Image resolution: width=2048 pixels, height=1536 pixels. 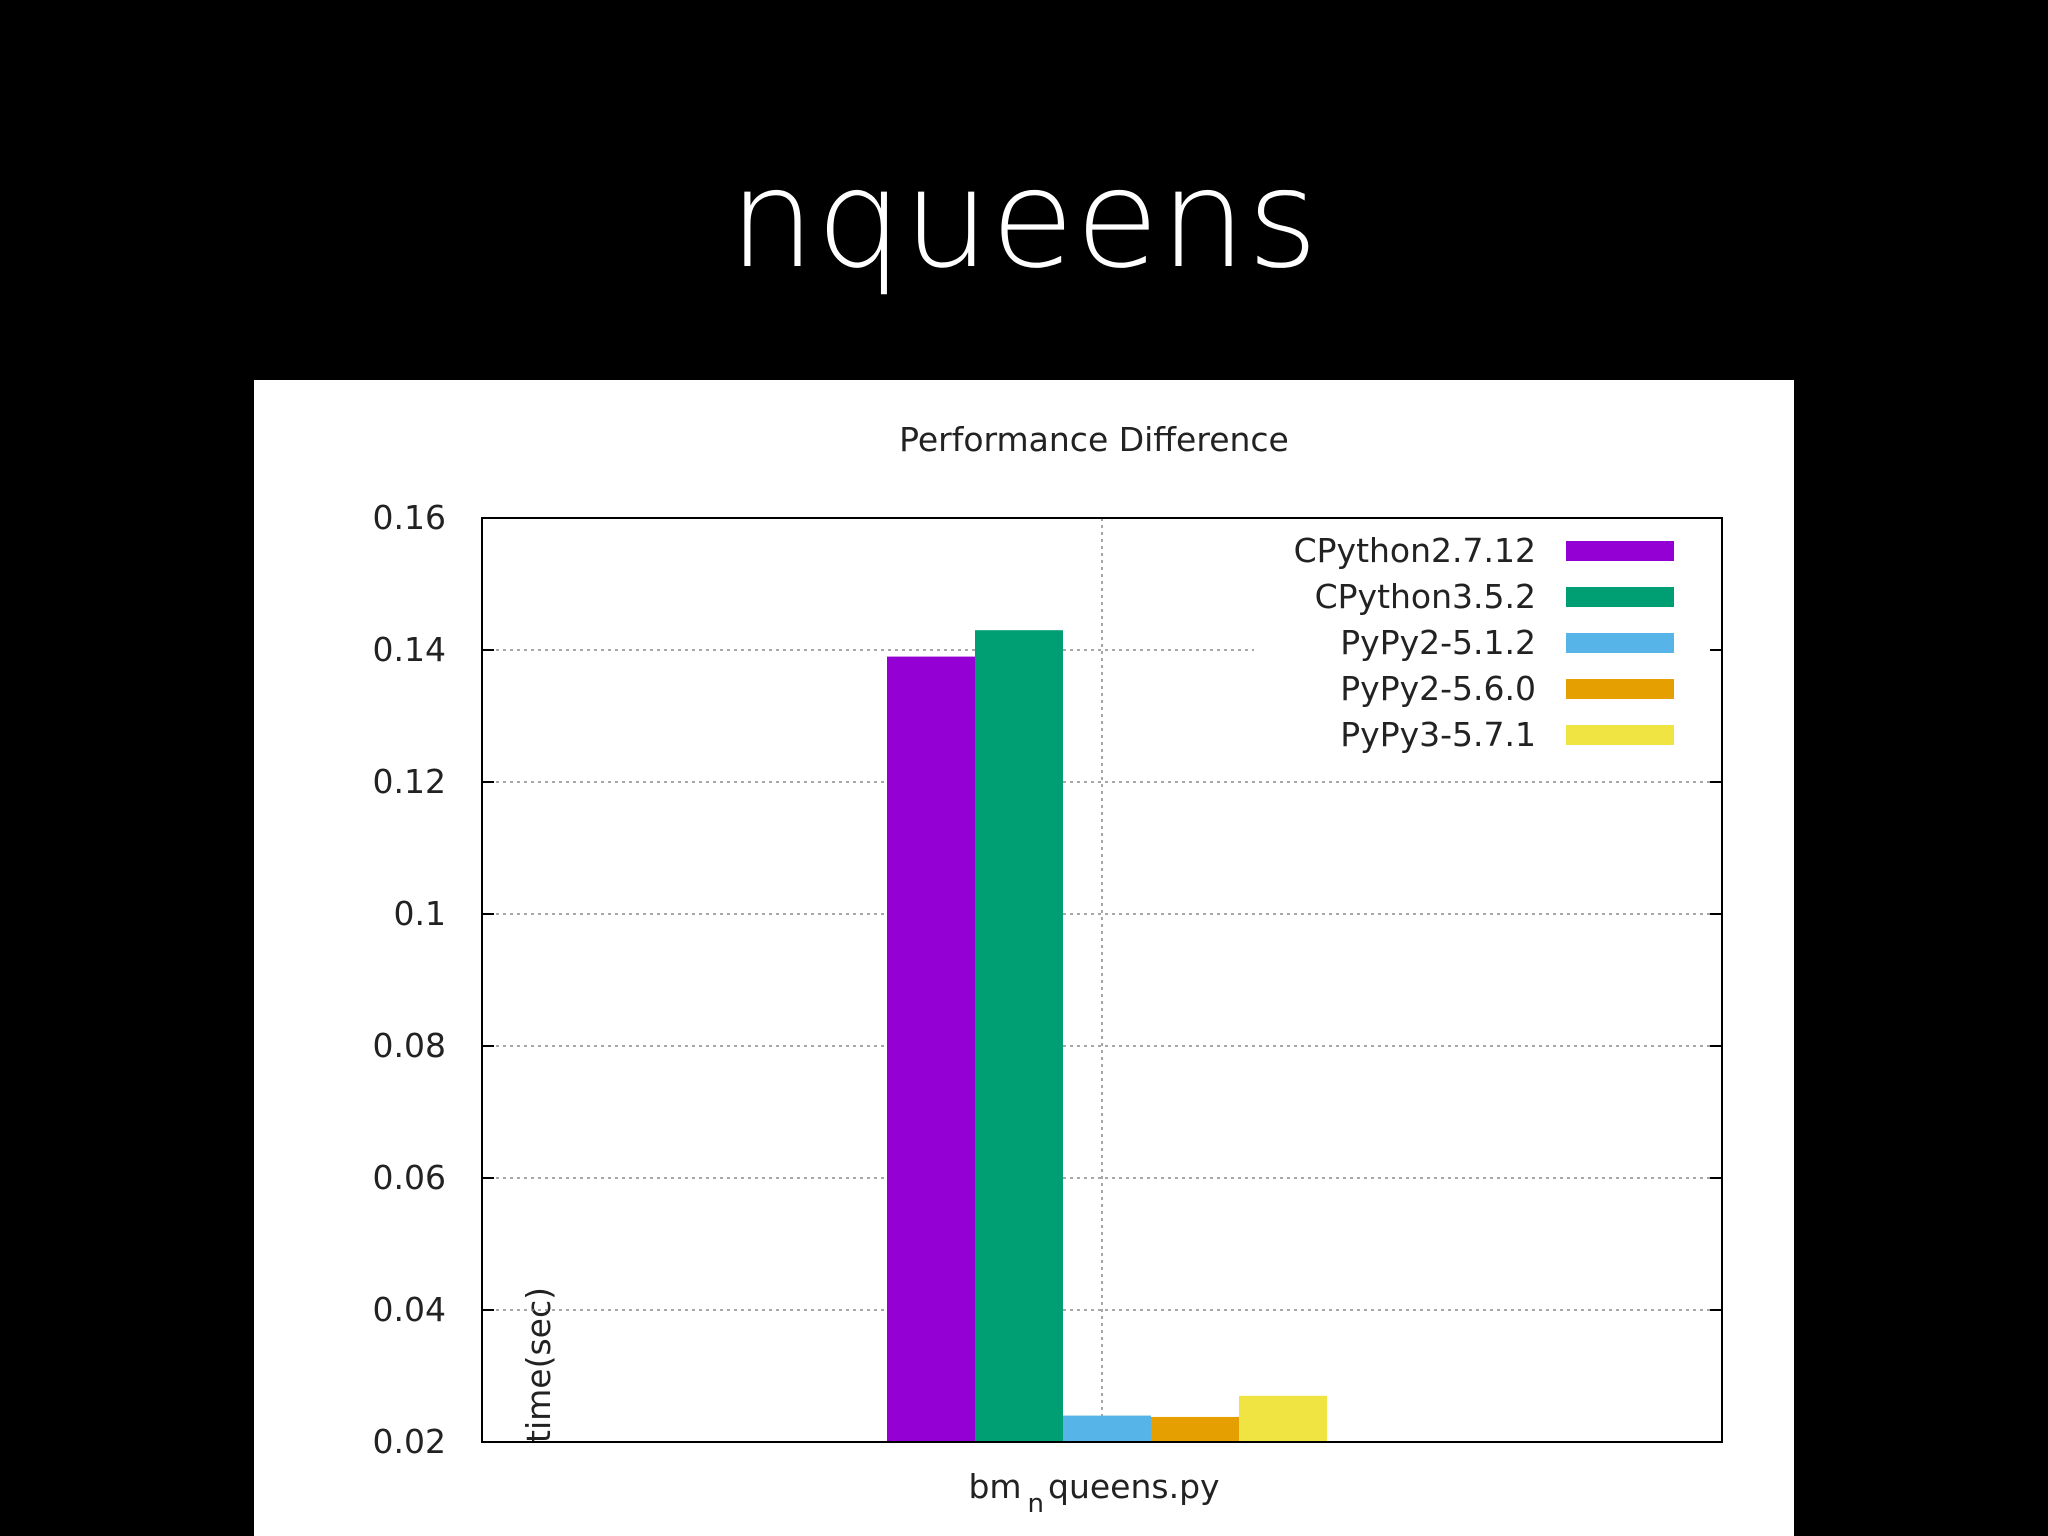 What do you see at coordinates (409, 1177) in the screenshot?
I see `y-tick-label: 0.06` at bounding box center [409, 1177].